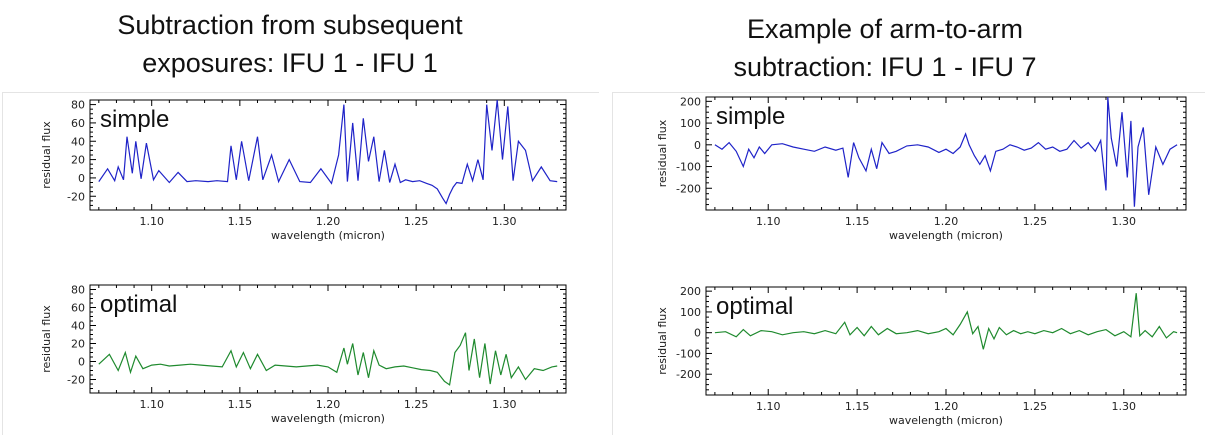  What do you see at coordinates (290, 63) in the screenshot?
I see `left-title-line-2: exposures: IFU 1 - IFU 1` at bounding box center [290, 63].